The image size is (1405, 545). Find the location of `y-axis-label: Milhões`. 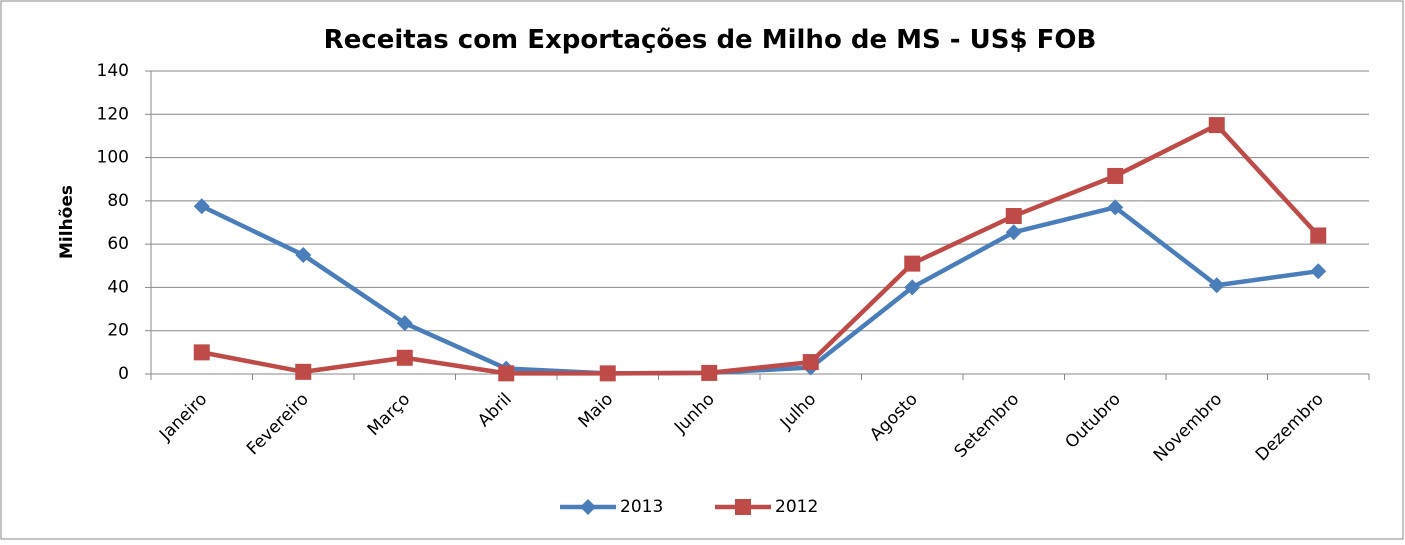

y-axis-label: Milhões is located at coordinates (67, 222).